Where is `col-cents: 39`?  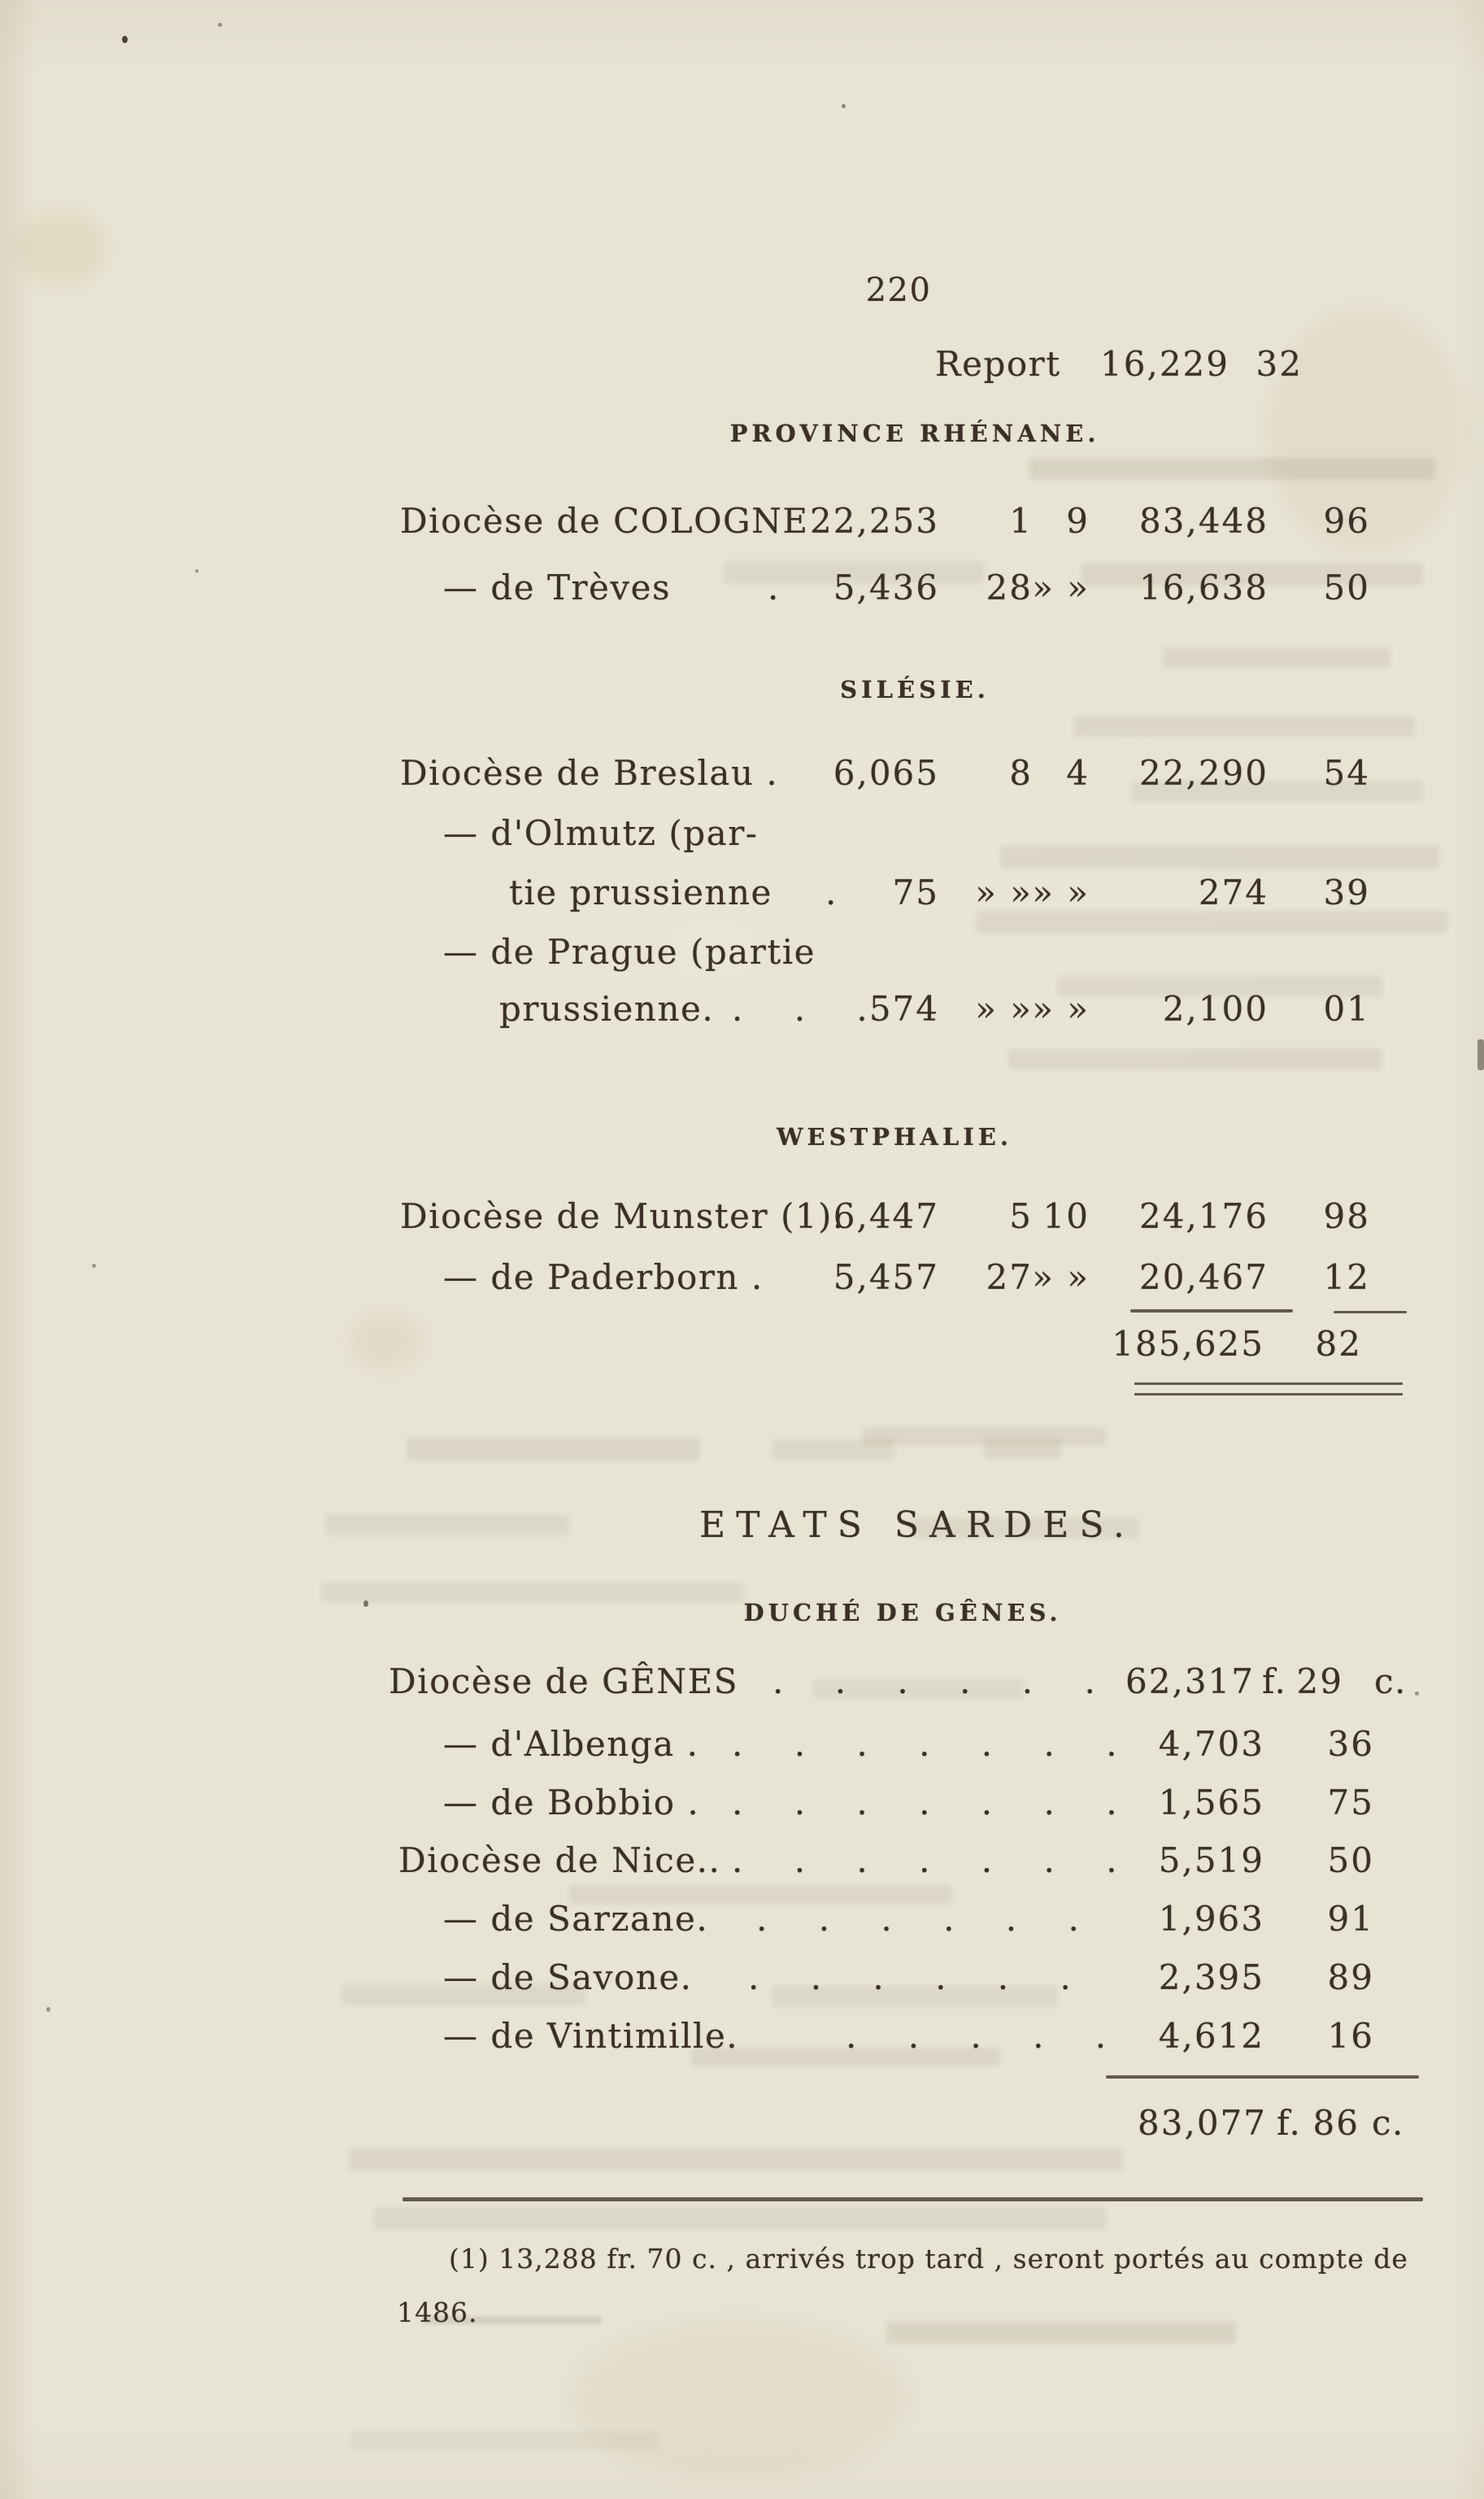
col-cents: 39 is located at coordinates (1346, 892).